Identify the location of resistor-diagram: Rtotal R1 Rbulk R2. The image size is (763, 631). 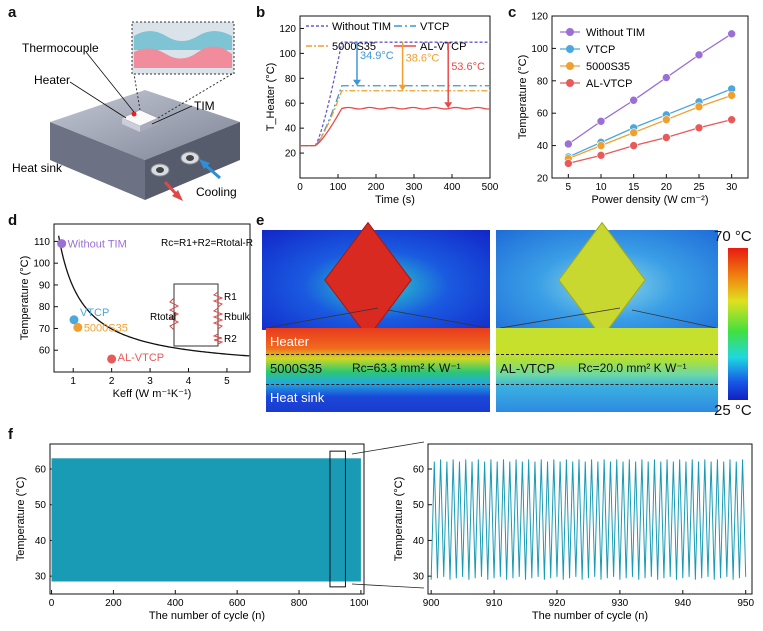
(200, 315).